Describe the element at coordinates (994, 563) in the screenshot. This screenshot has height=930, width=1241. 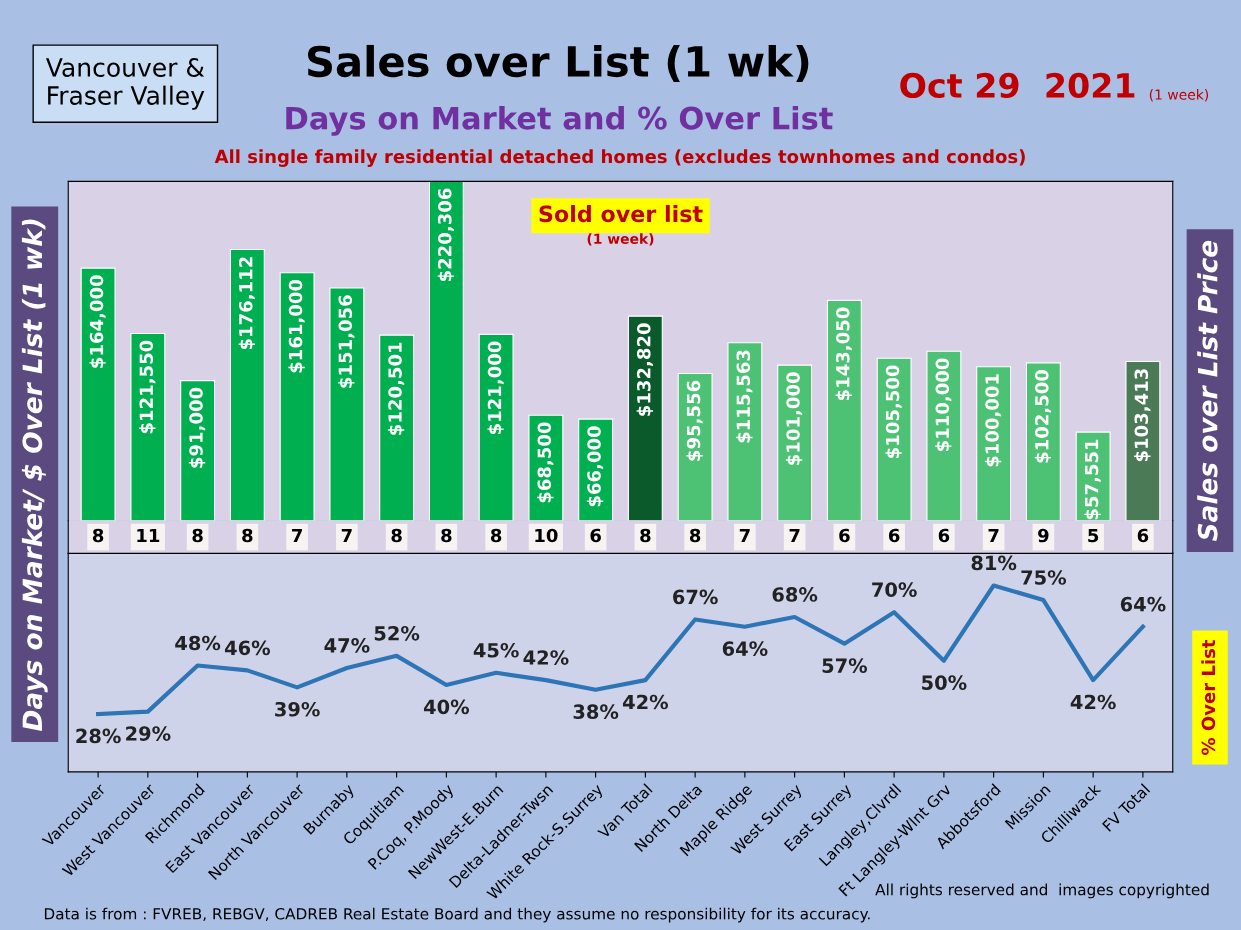
I see `data-label: 81%` at that location.